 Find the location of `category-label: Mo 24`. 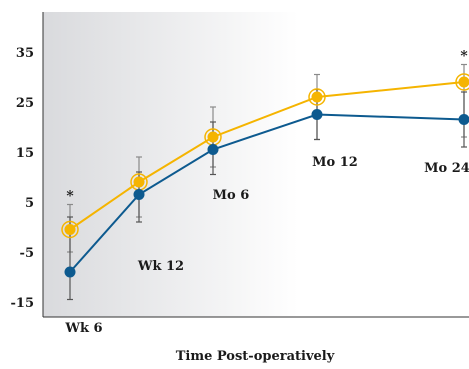

category-label: Mo 24 is located at coordinates (446, 168).